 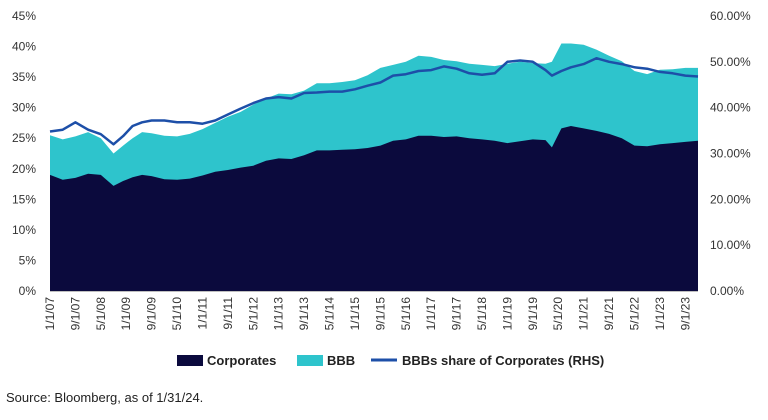 What do you see at coordinates (330, 314) in the screenshot?
I see `x-tick-label: 5/1/14` at bounding box center [330, 314].